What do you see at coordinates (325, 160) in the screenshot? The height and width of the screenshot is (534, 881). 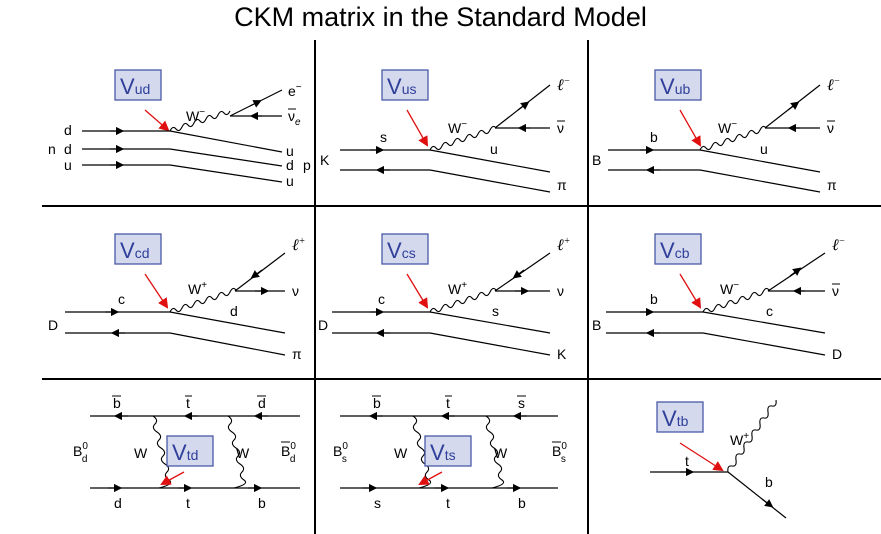 I see `label-K: K` at bounding box center [325, 160].